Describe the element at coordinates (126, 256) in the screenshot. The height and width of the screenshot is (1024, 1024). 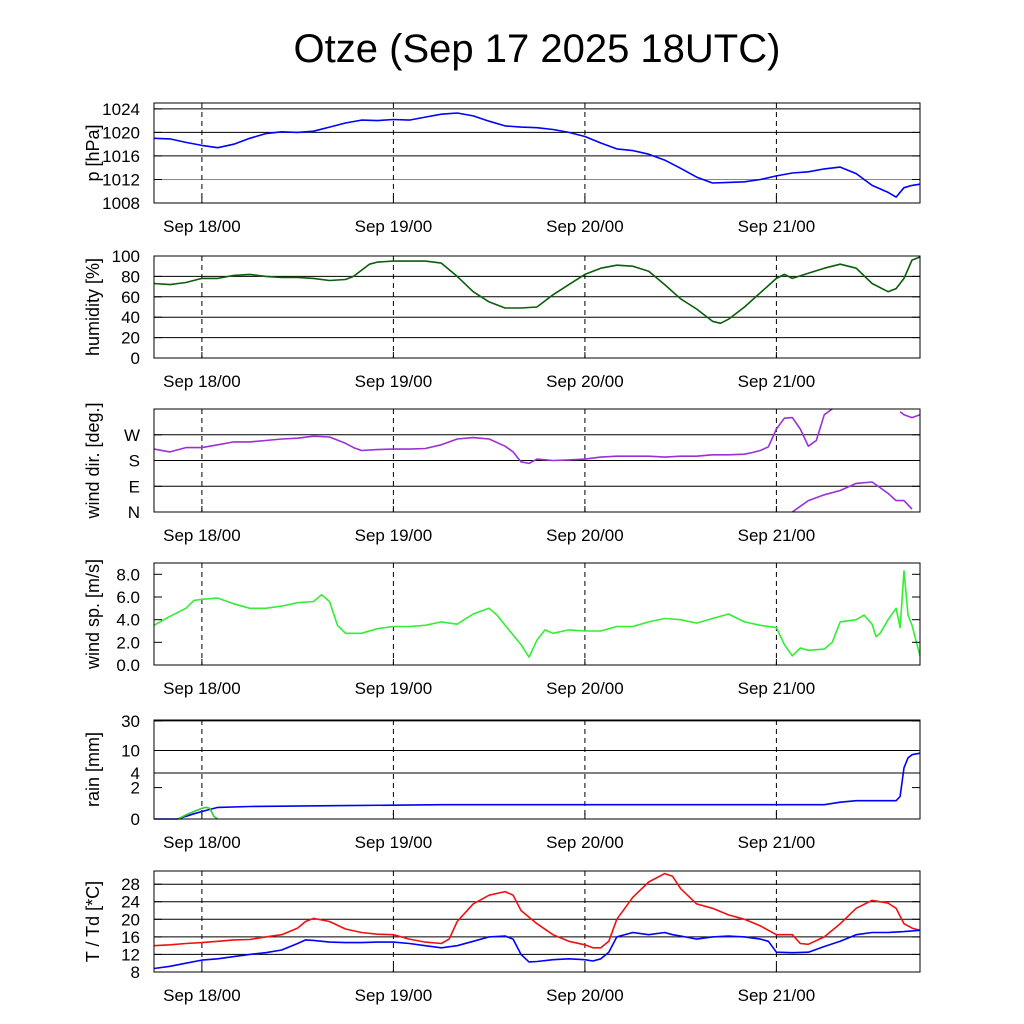
I see `y-tick-label: 100` at that location.